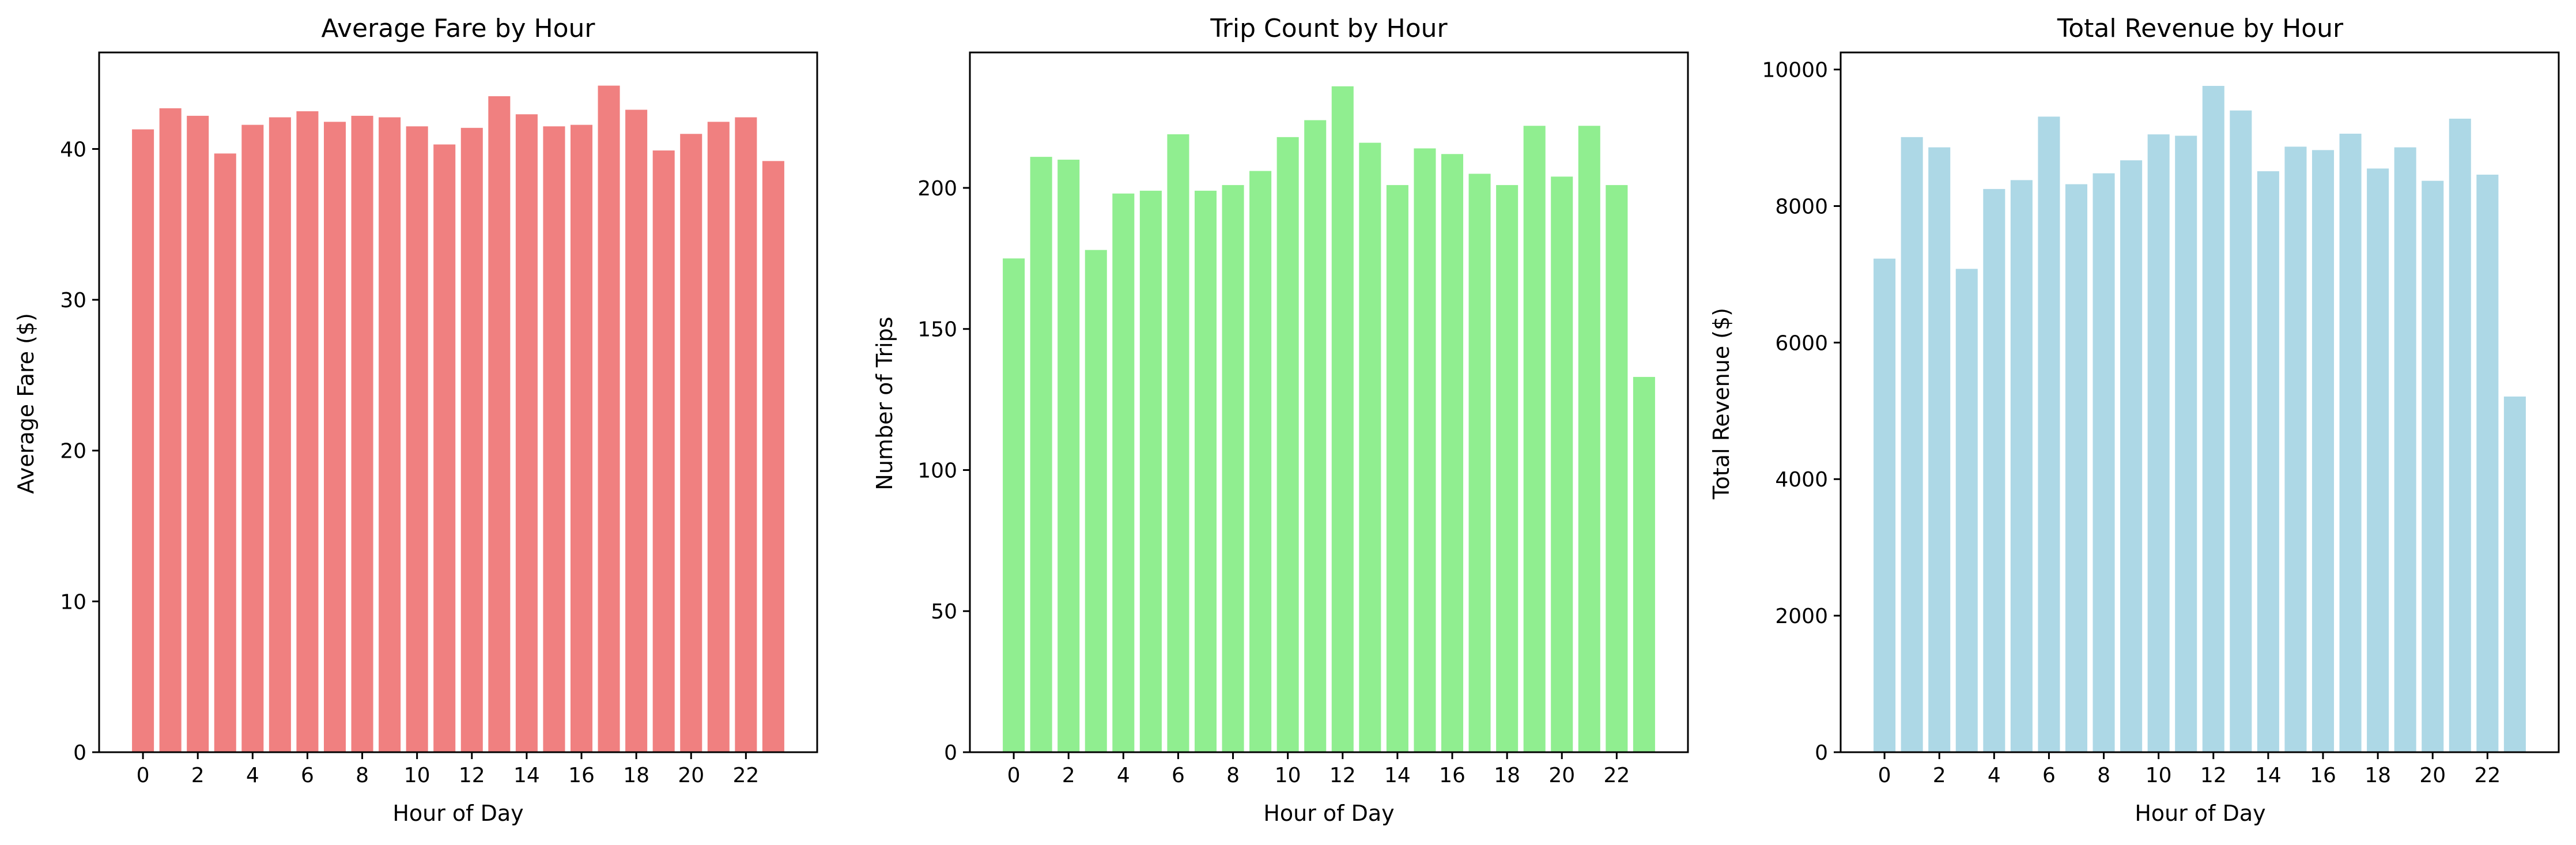 This screenshot has width=2576, height=845. What do you see at coordinates (73, 149) in the screenshot?
I see `y-tick-label: 40` at bounding box center [73, 149].